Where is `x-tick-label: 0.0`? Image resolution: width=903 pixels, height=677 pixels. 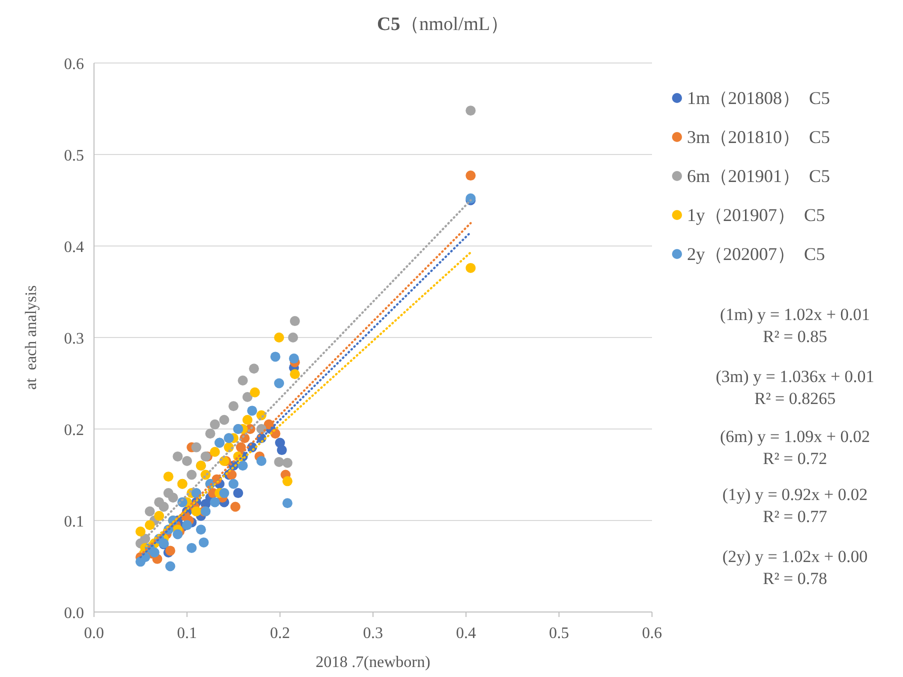
x-tick-label: 0.0 is located at coordinates (94, 633).